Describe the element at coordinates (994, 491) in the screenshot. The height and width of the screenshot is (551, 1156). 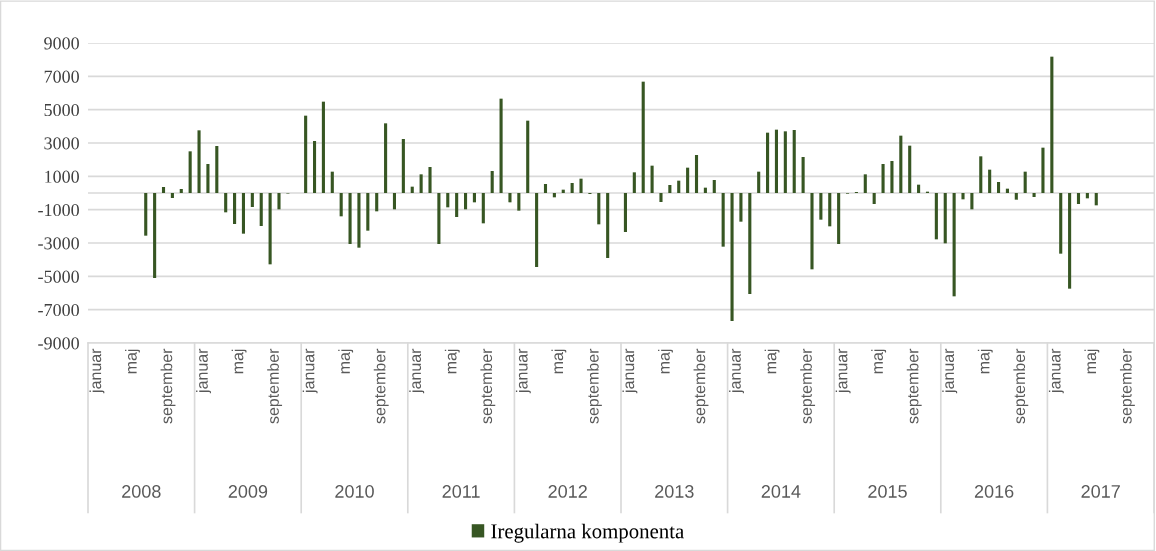
I see `text: 2016` at that location.